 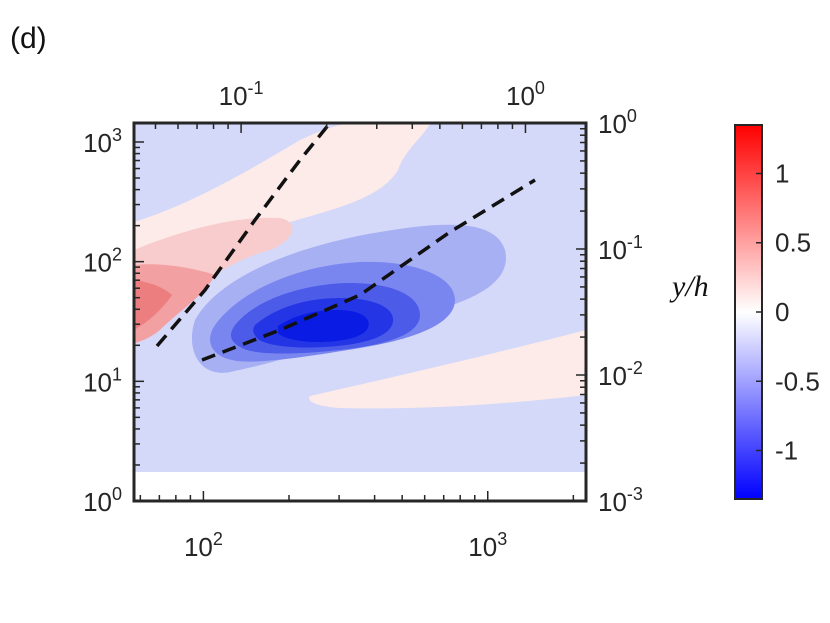 What do you see at coordinates (28, 38) in the screenshot?
I see `panel-label: (d)` at bounding box center [28, 38].